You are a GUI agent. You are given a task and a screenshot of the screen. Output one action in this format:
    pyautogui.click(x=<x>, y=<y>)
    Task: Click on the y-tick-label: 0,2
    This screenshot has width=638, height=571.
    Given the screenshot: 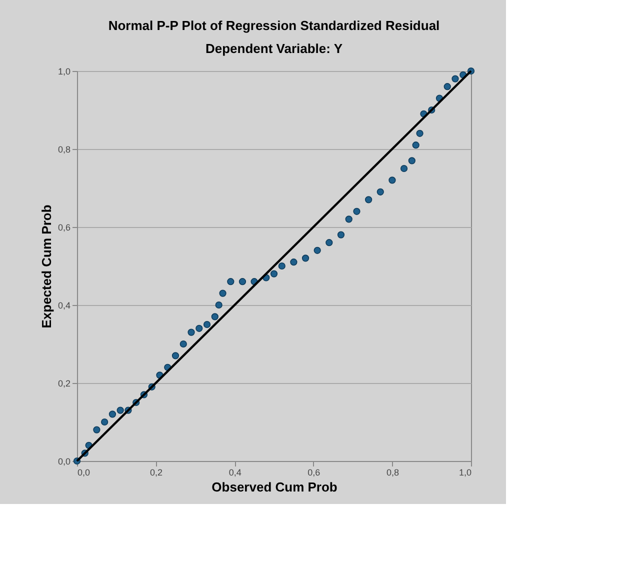 What is the action you would take?
    pyautogui.click(x=64, y=383)
    